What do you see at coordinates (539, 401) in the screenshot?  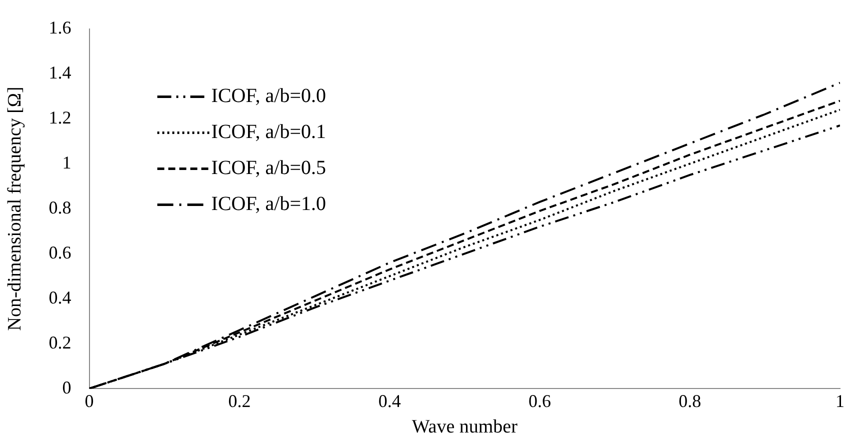 I see `x-tick-label: 0.6` at bounding box center [539, 401].